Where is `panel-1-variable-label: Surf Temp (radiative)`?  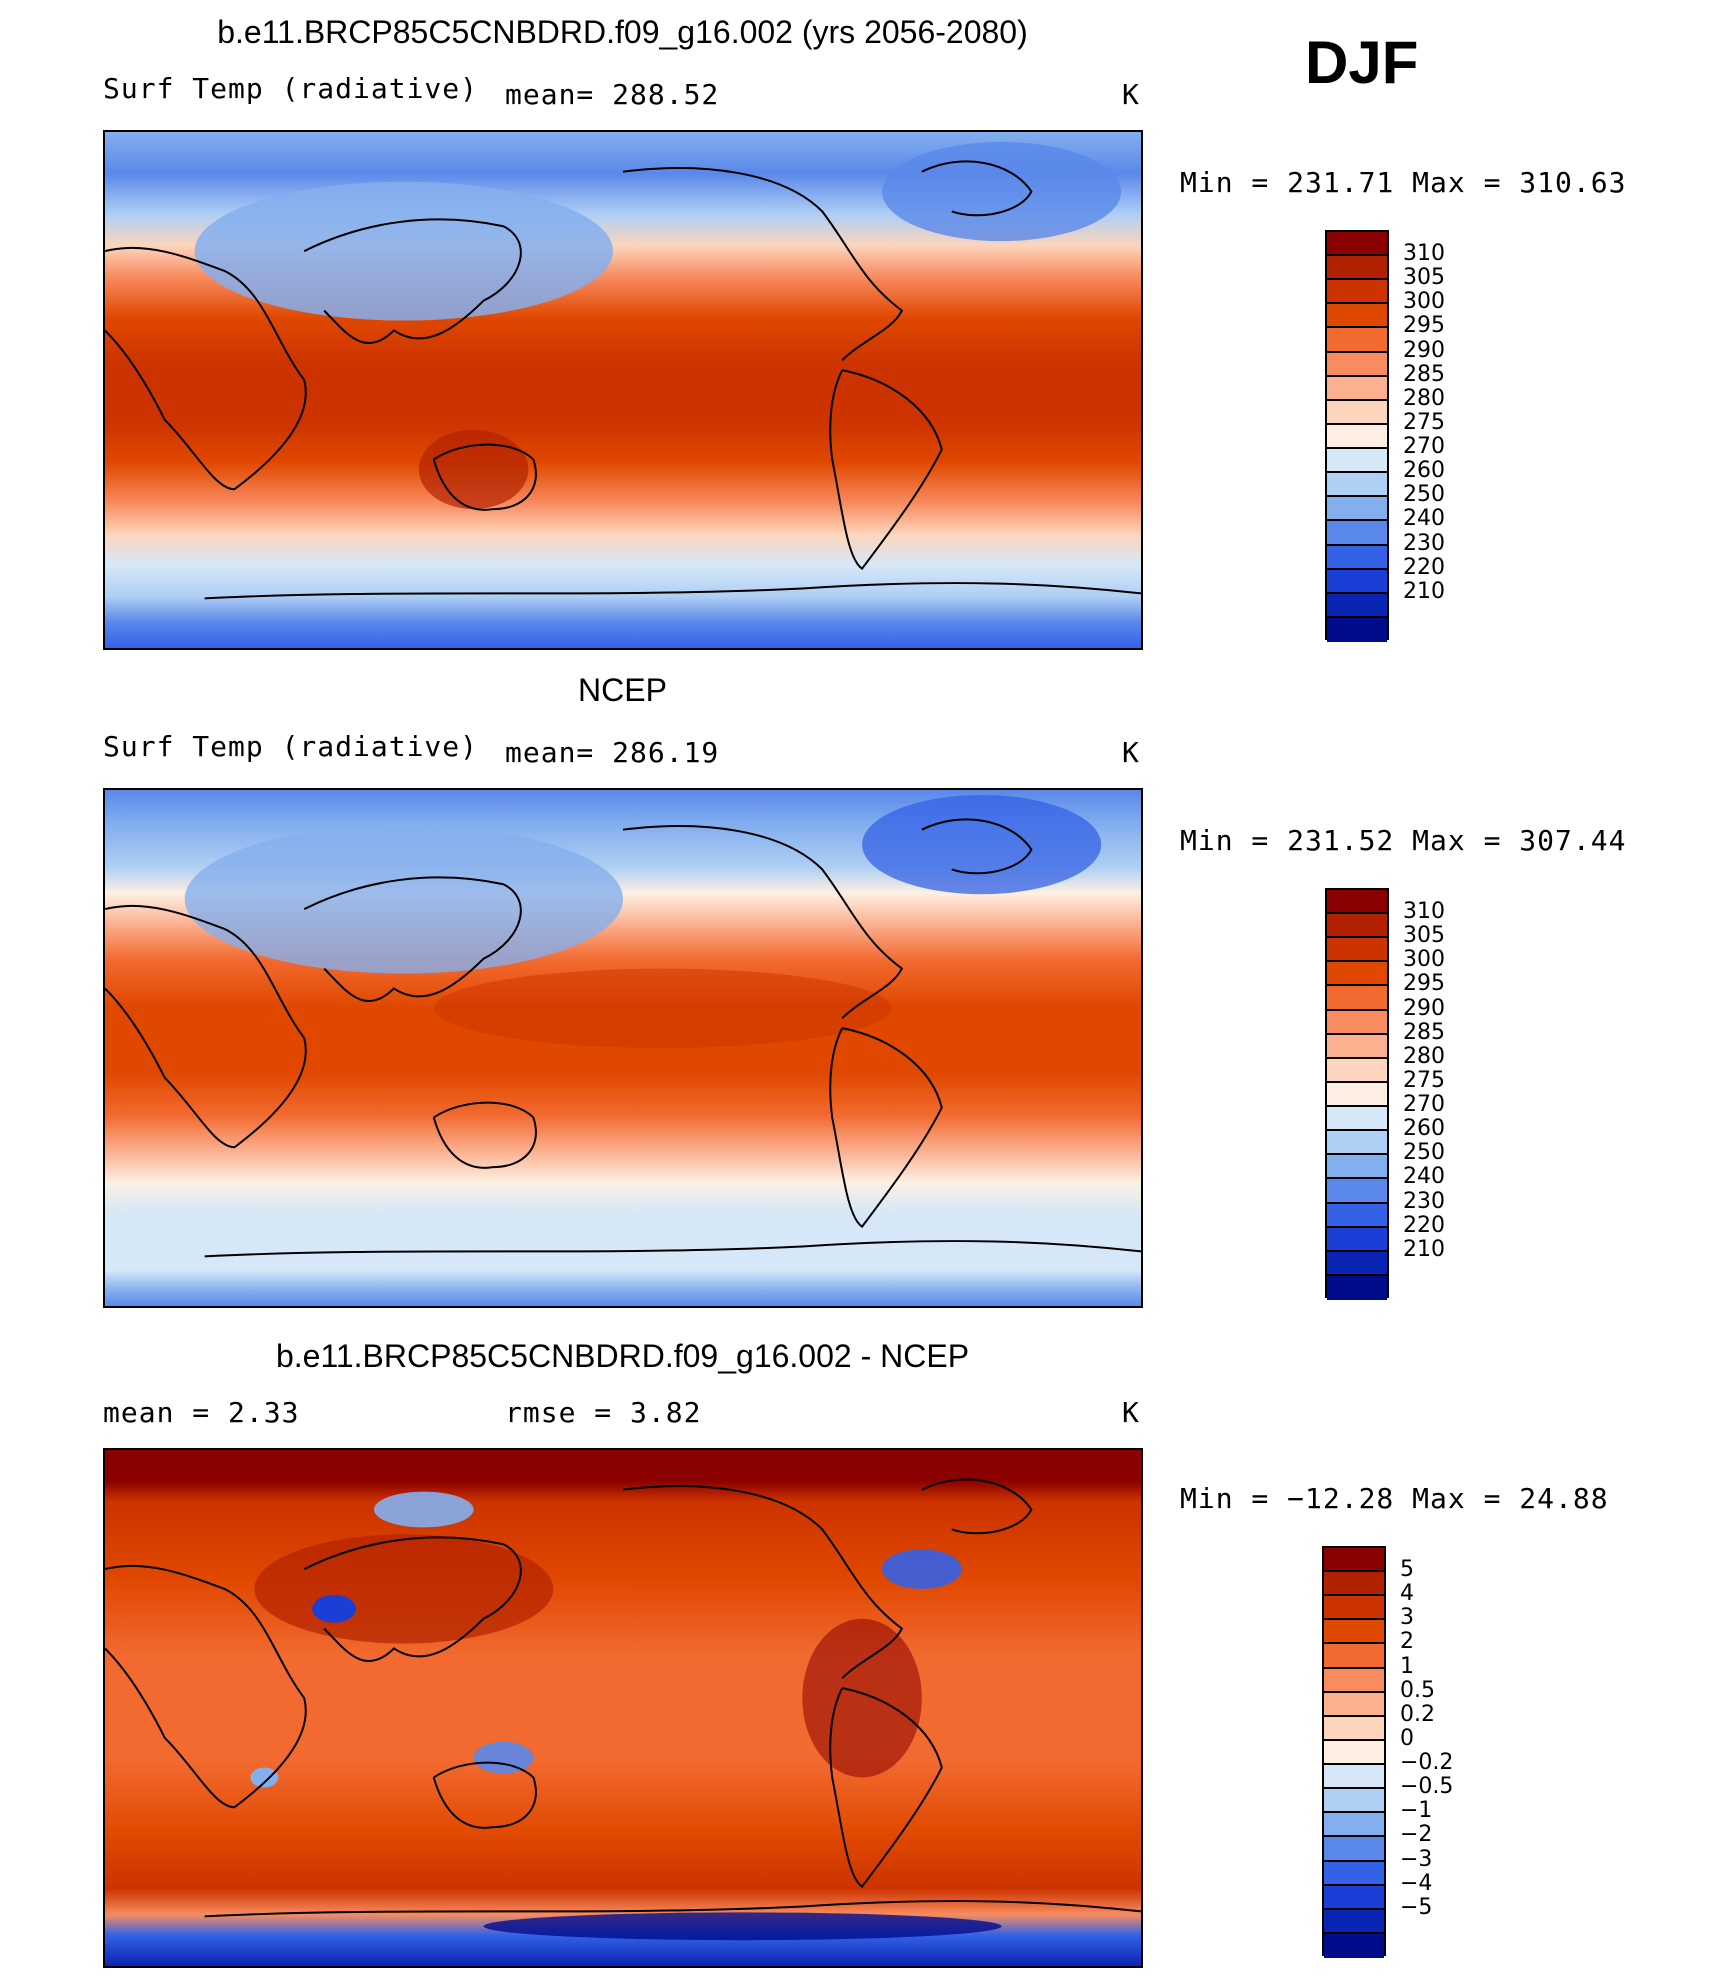
panel-1-variable-label: Surf Temp (radiative) is located at coordinates (291, 88).